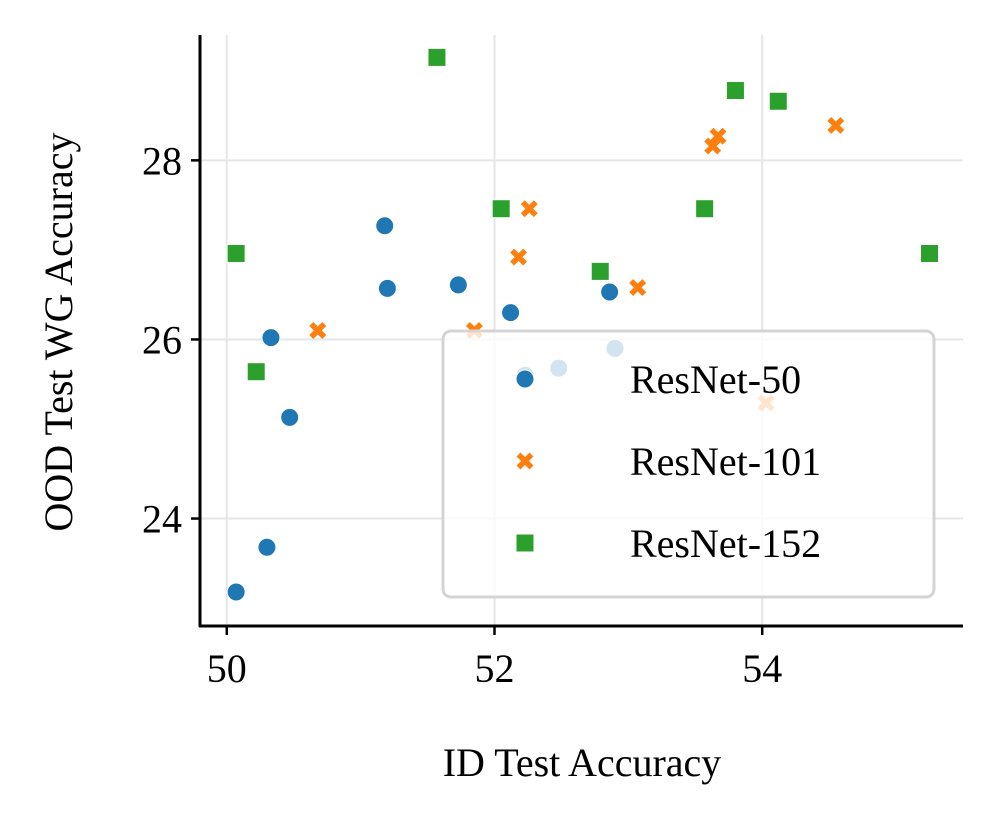 The image size is (998, 822). I want to click on legend-item: ResNet-152, so click(668, 543).